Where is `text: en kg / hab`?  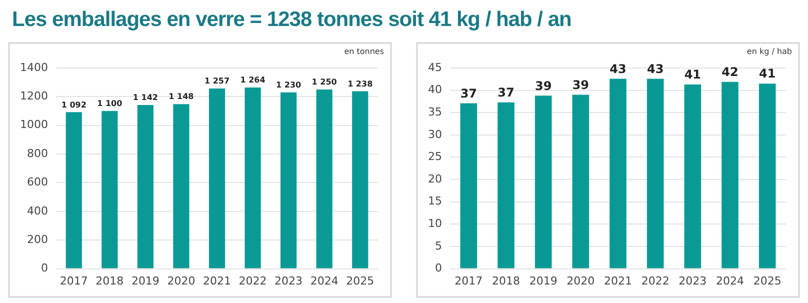
text: en kg / hab is located at coordinates (769, 51).